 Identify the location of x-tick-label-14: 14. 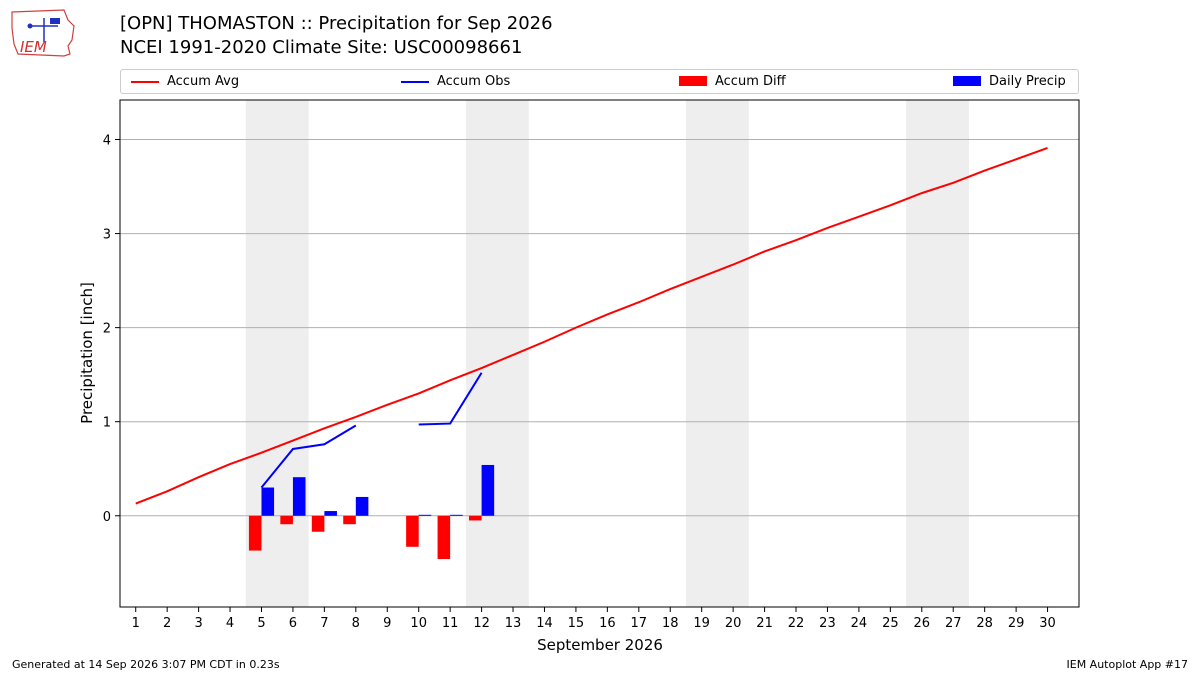
(544, 623).